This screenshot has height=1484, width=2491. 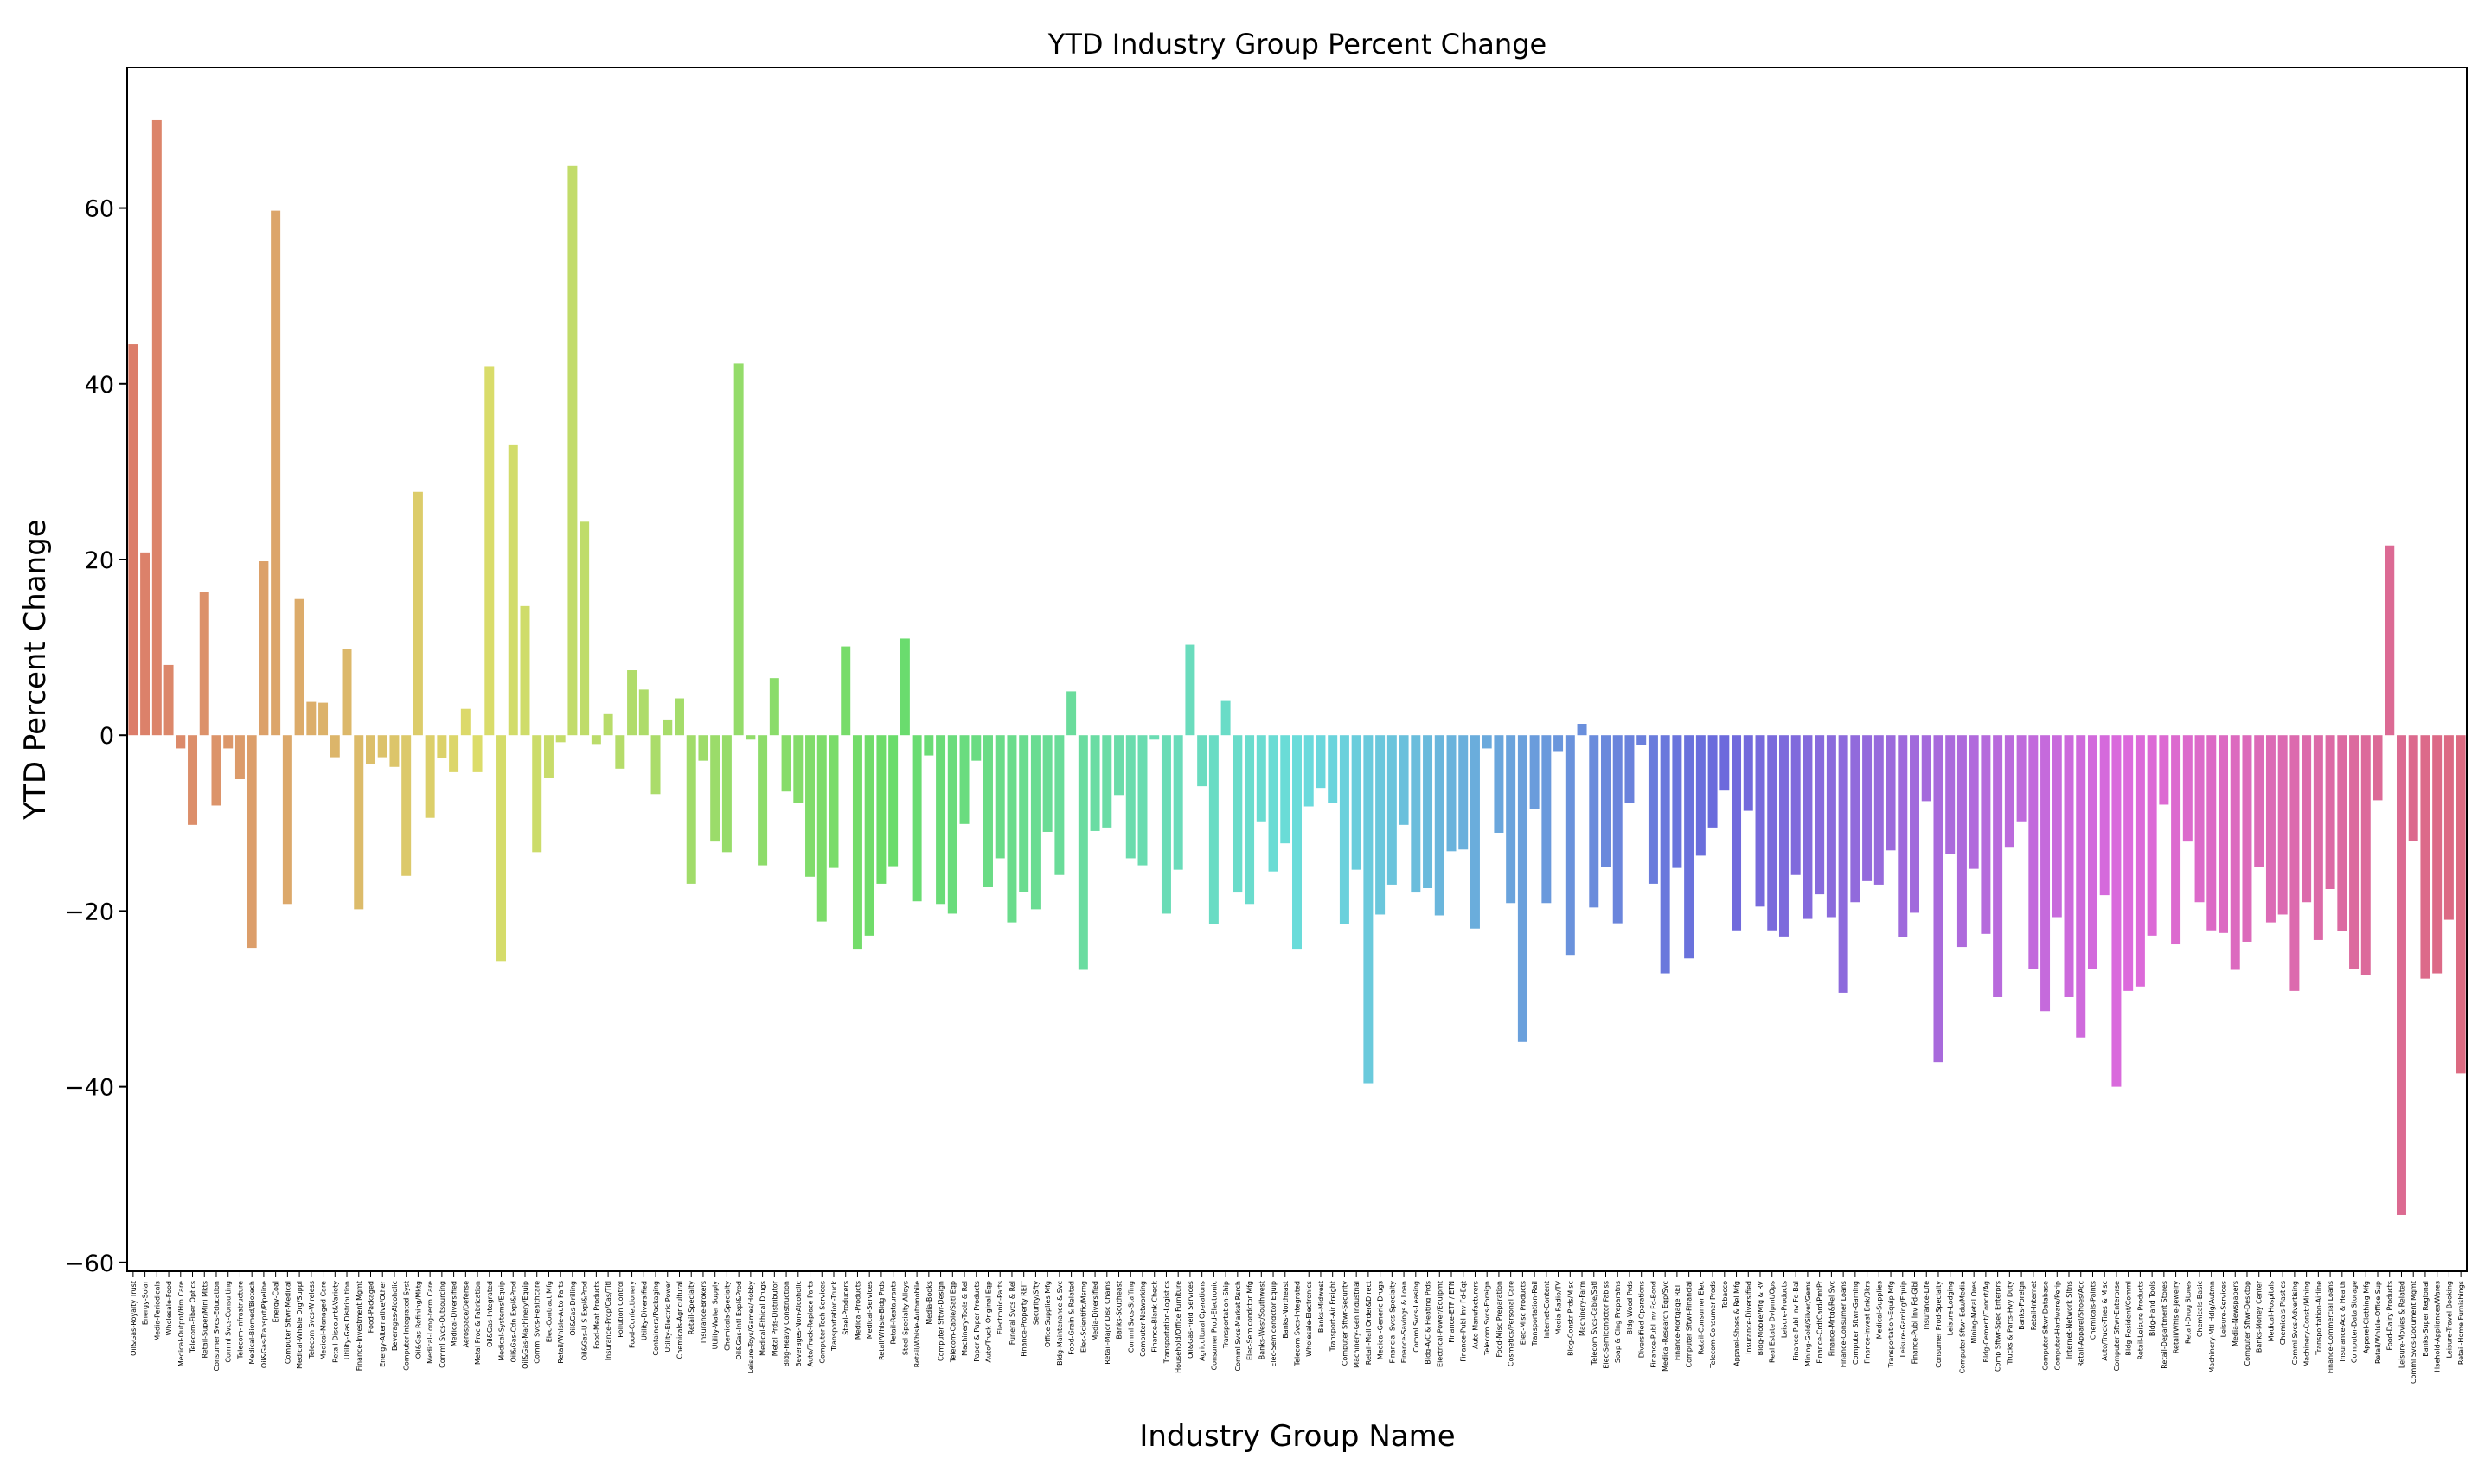 I want to click on x-tick-label: Food-Misc Preparation, so click(x=1499, y=1319).